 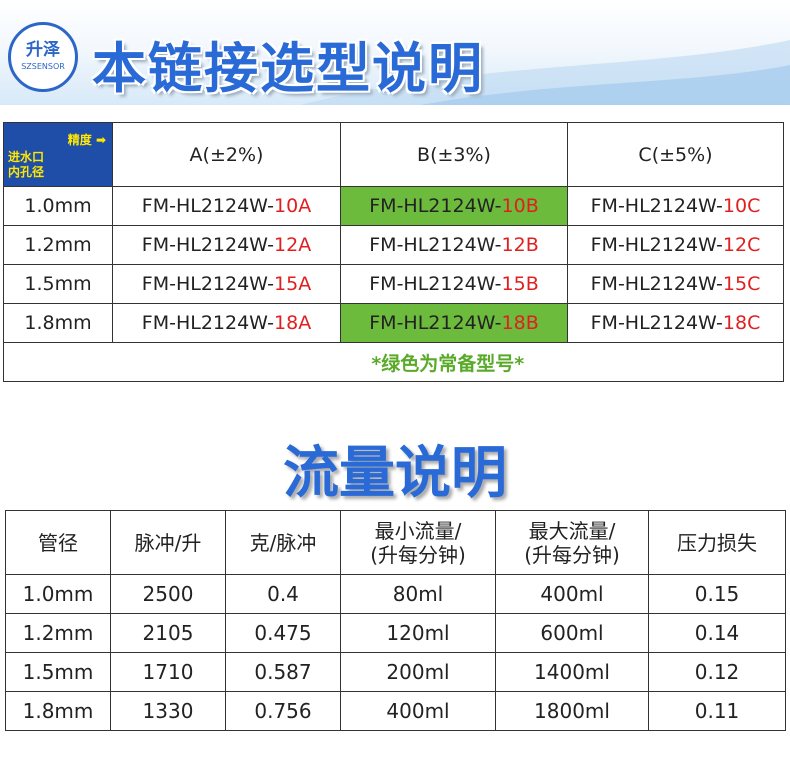 What do you see at coordinates (26, 172) in the screenshot?
I see `corner-line: 内孔径` at bounding box center [26, 172].